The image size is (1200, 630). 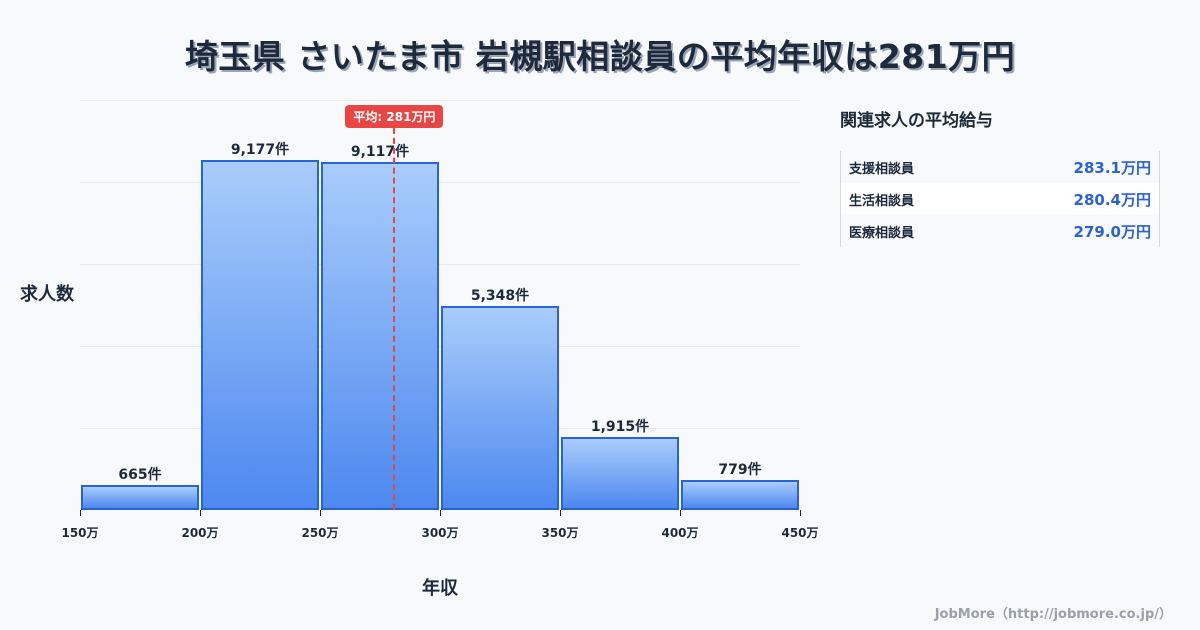 I want to click on x-tick-label: 350万, so click(x=560, y=533).